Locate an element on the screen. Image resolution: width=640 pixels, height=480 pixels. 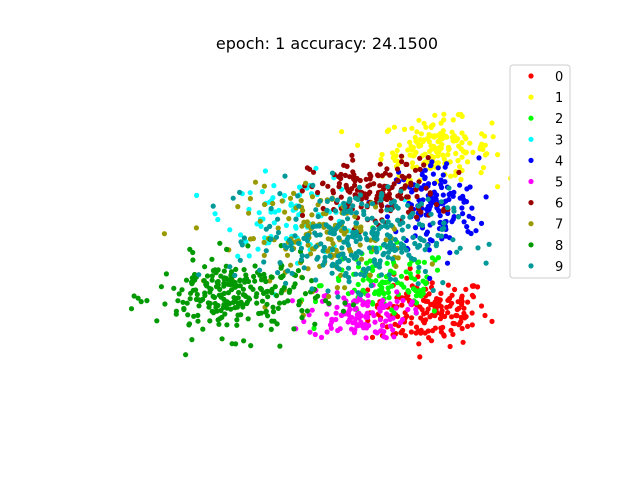
legend-label-6: 6 is located at coordinates (559, 204).